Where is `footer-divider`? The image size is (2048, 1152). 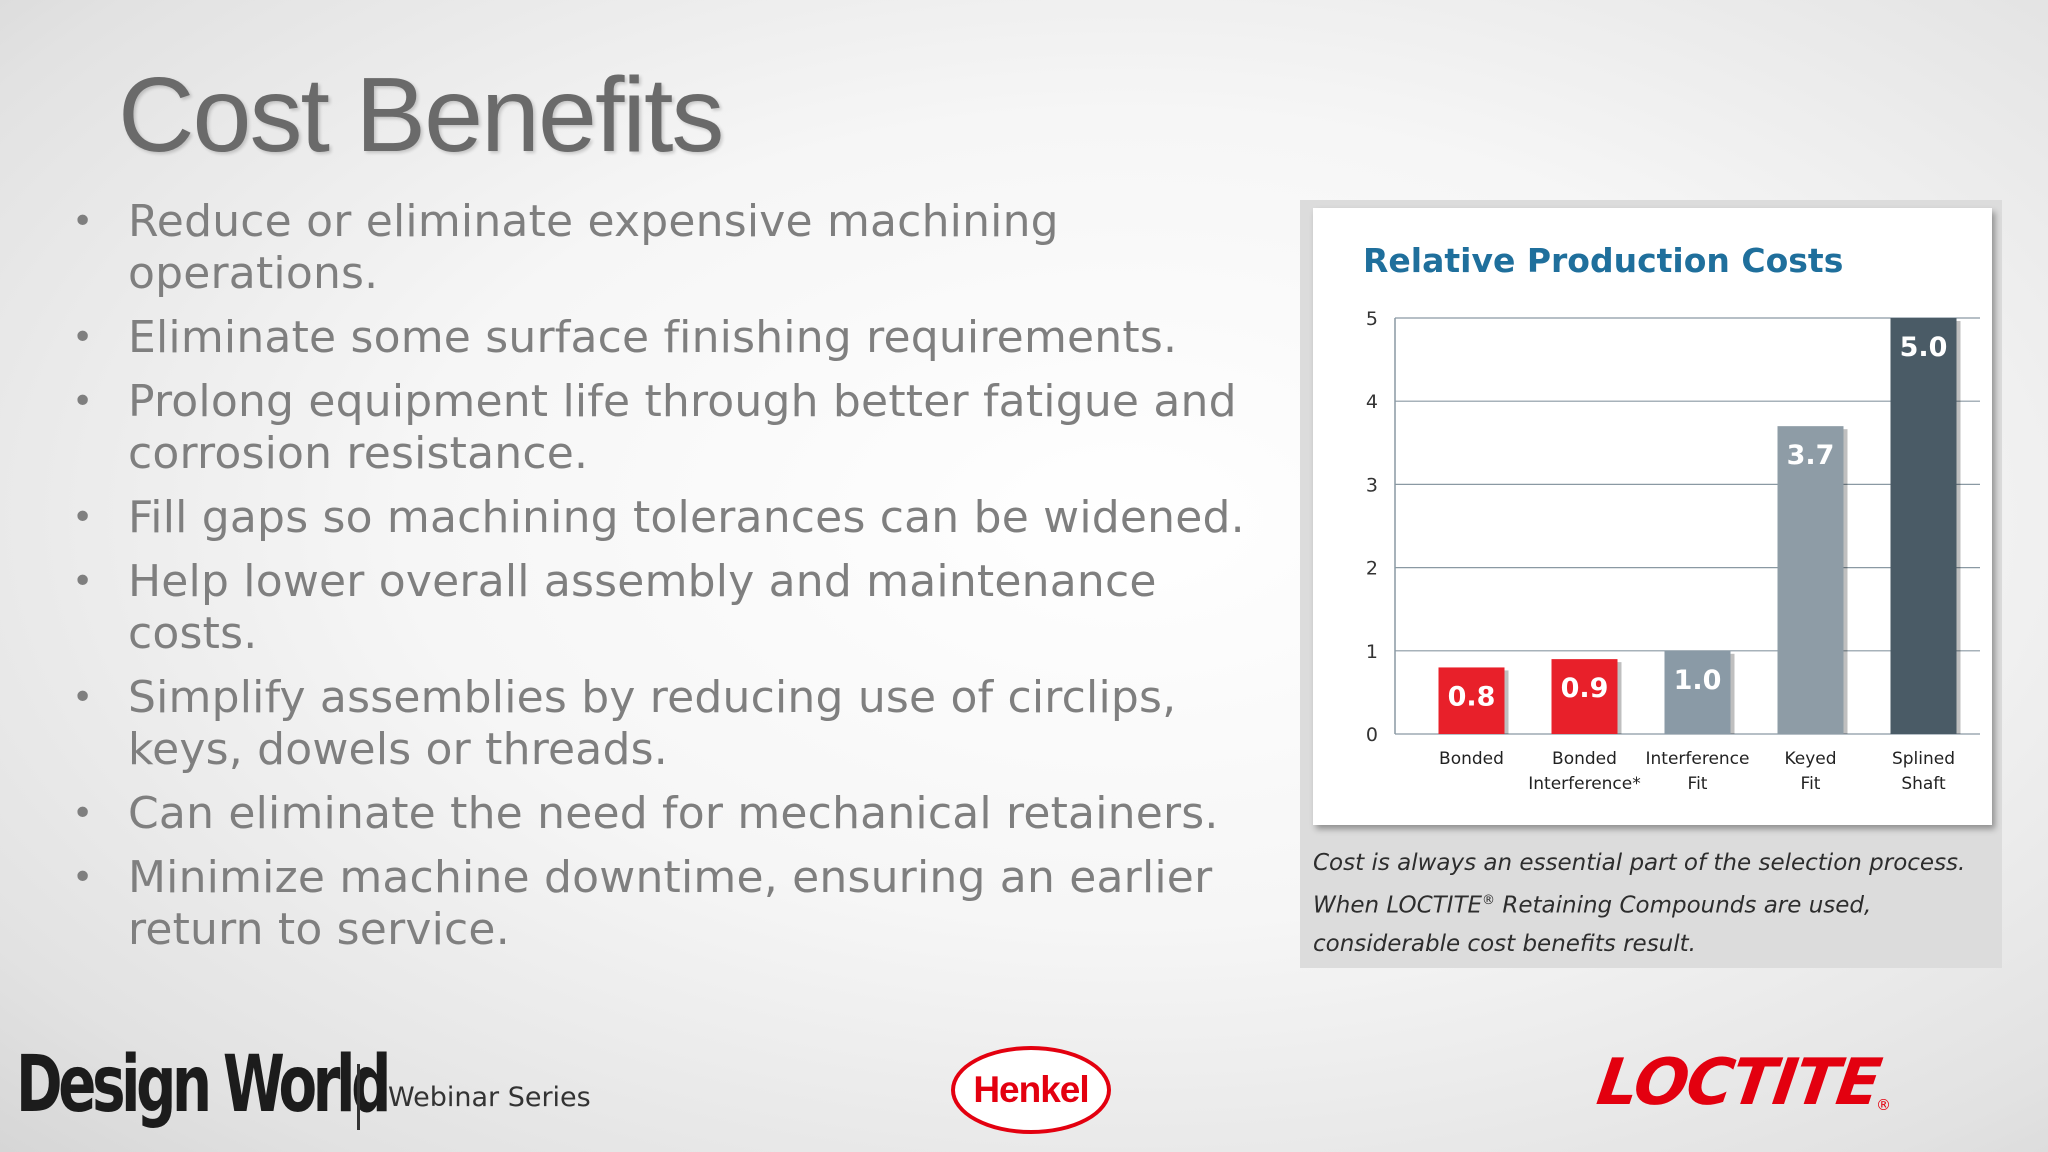
footer-divider is located at coordinates (358, 1097).